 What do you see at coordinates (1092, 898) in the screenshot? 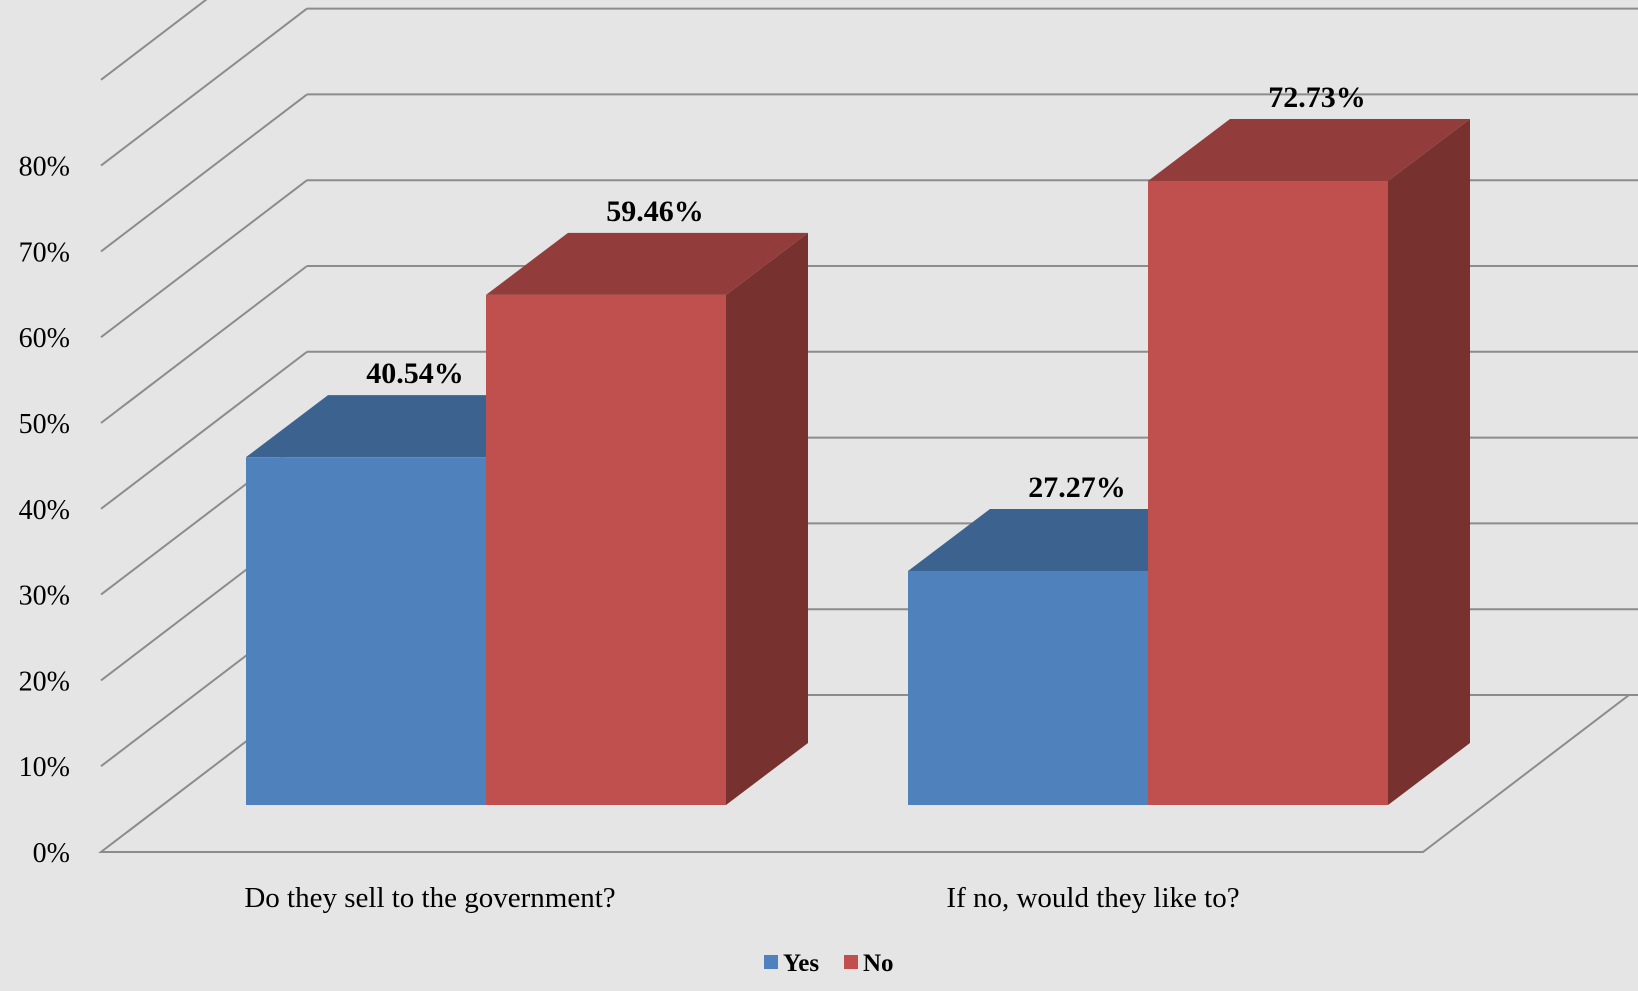
I see `x-category-label: If no, would they like to?` at bounding box center [1092, 898].